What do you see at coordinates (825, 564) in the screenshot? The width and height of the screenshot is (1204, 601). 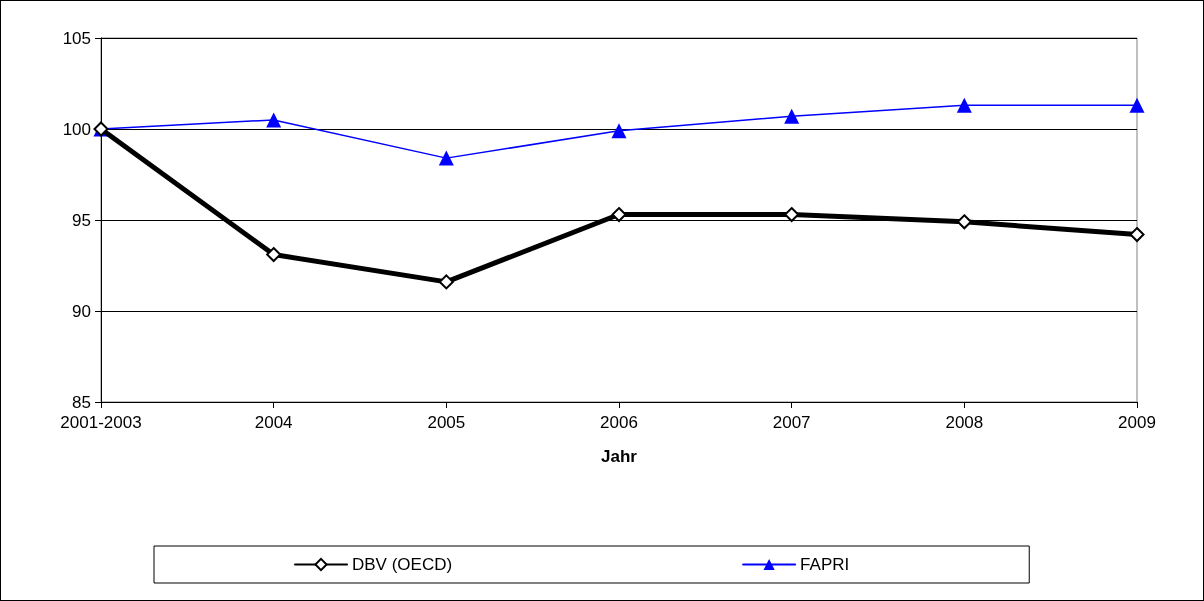 I see `legend-label: FAPRI` at bounding box center [825, 564].